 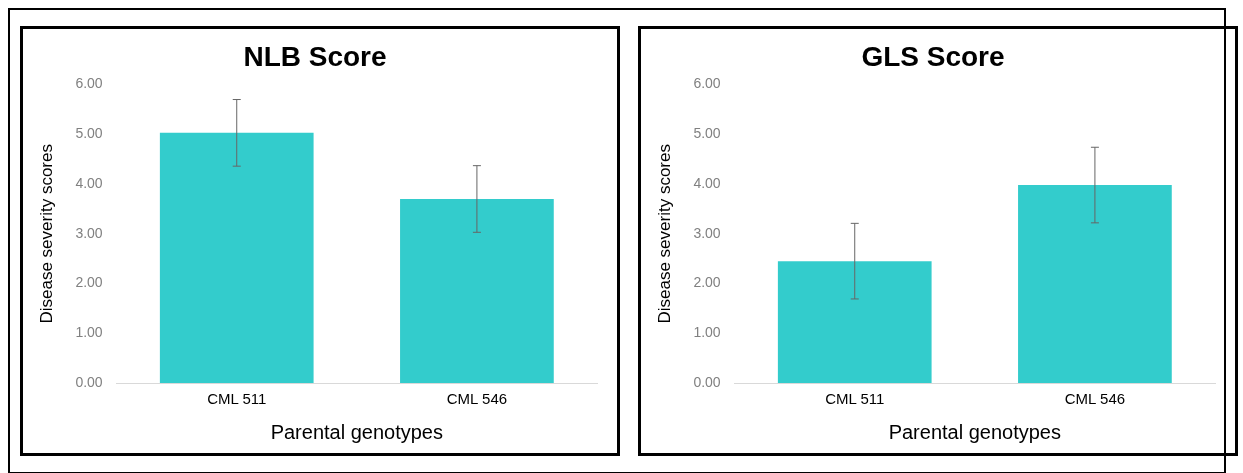 What do you see at coordinates (933, 56) in the screenshot?
I see `chart-title: GLS Score` at bounding box center [933, 56].